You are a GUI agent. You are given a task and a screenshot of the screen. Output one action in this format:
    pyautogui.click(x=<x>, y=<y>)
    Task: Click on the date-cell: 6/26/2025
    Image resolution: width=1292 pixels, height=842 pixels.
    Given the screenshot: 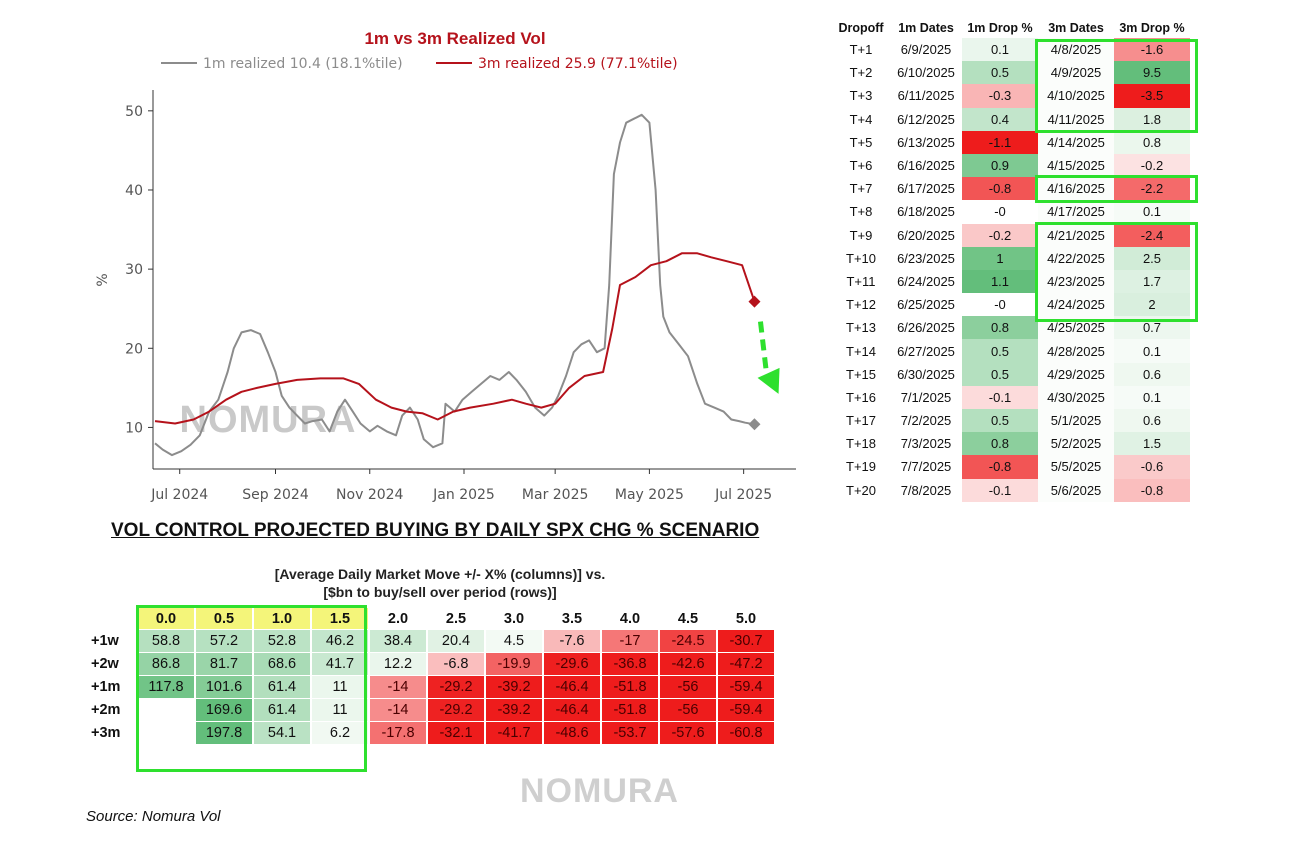 What is the action you would take?
    pyautogui.click(x=926, y=328)
    